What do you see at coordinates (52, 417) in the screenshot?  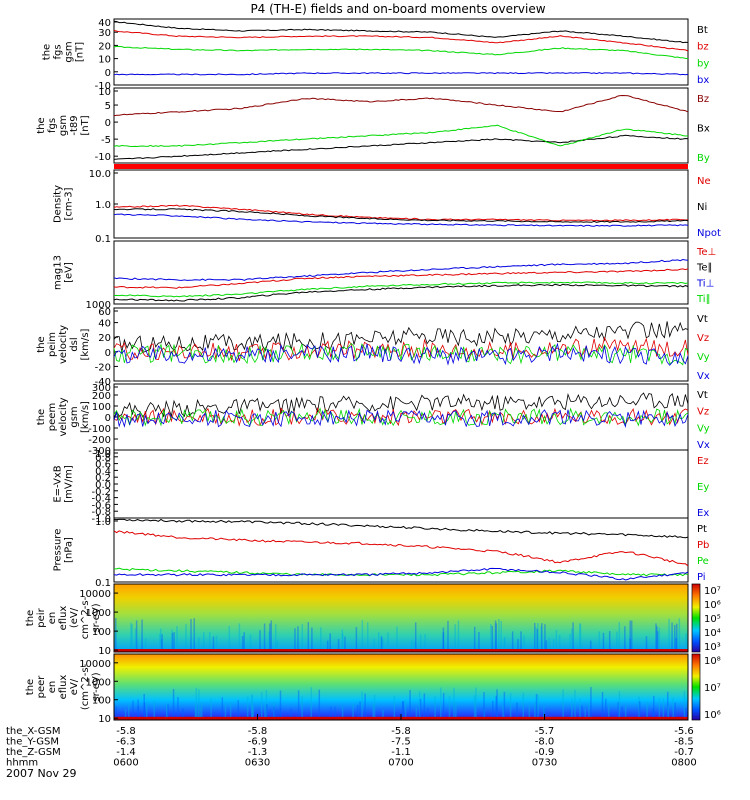 I see `y-axis-label: peem` at bounding box center [52, 417].